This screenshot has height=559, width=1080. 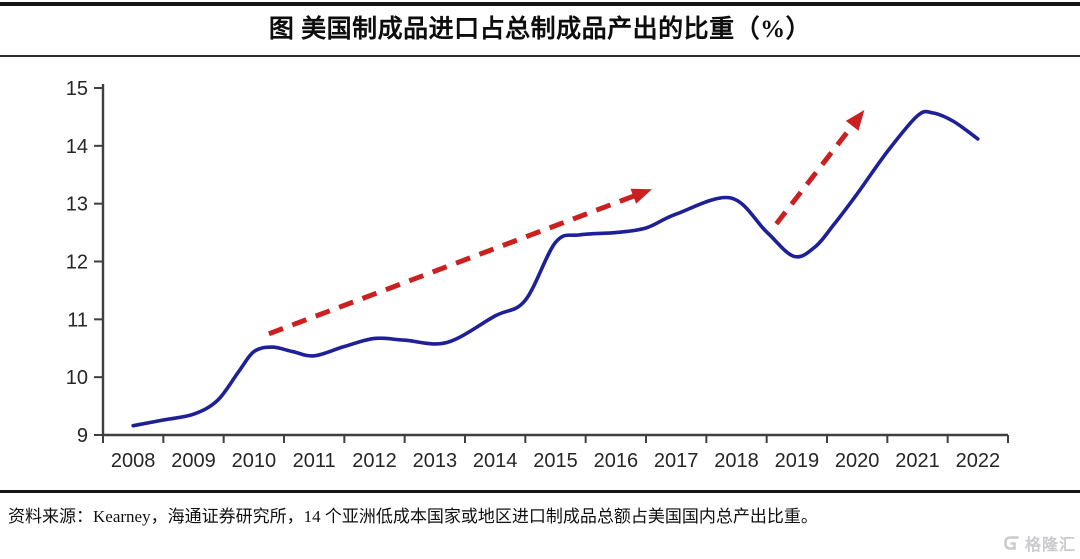 I want to click on x-tick-label: 2010, so click(x=254, y=461).